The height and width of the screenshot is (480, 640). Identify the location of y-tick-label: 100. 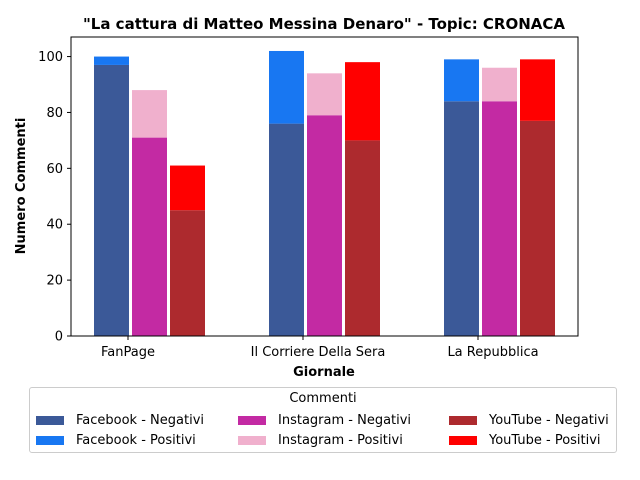
(50, 57).